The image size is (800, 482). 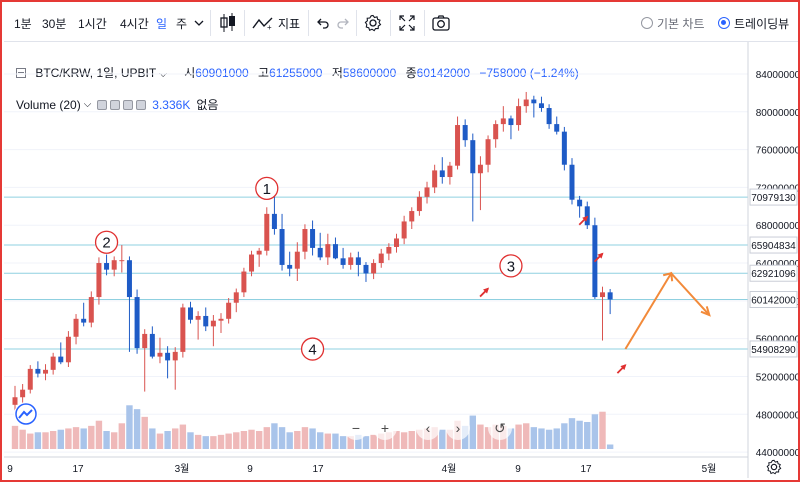 I want to click on price-label-bg, so click(x=773, y=273).